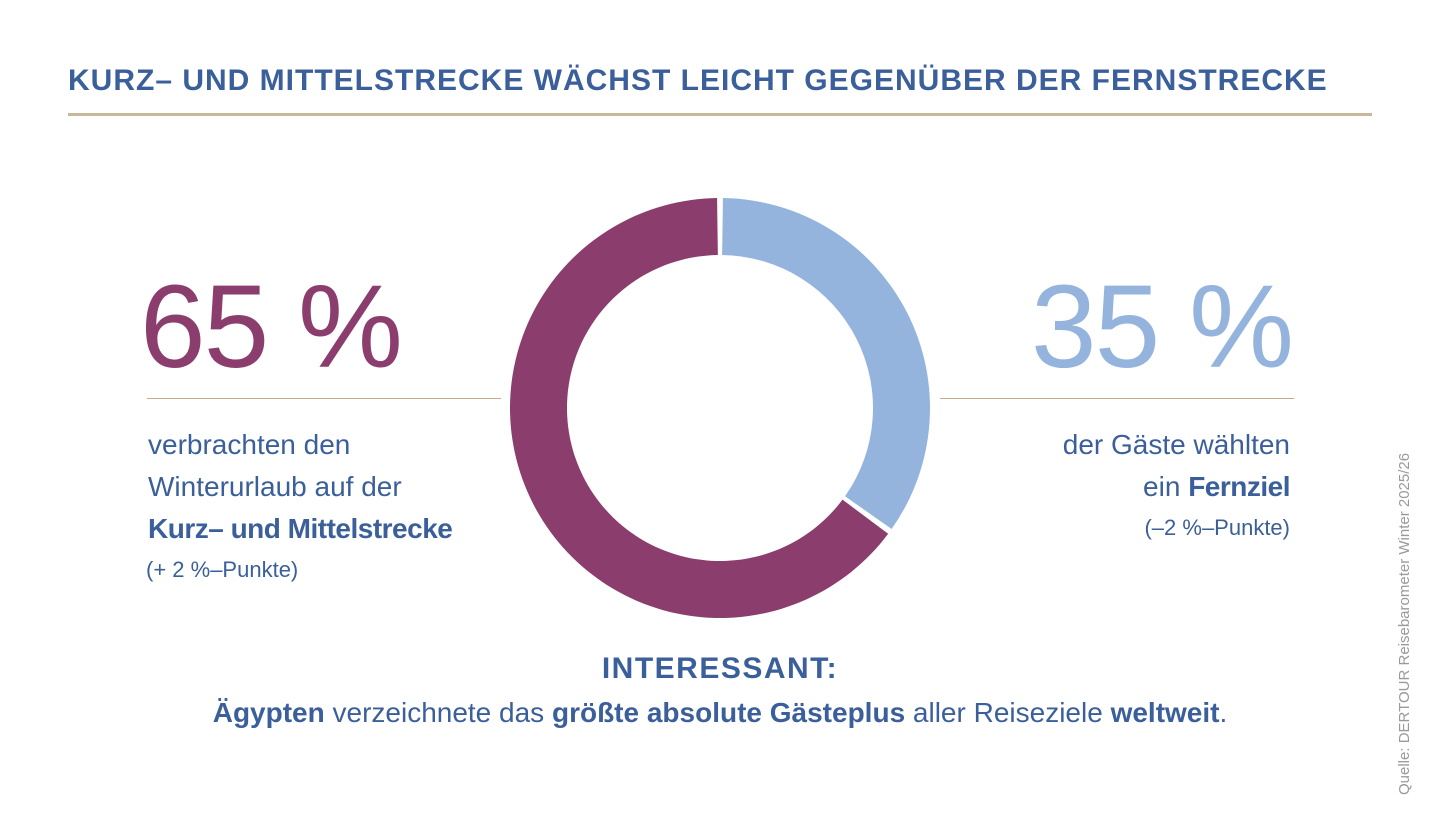 The height and width of the screenshot is (817, 1440). What do you see at coordinates (1166, 486) in the screenshot?
I see `right-desc-line2-prefix: ein` at bounding box center [1166, 486].